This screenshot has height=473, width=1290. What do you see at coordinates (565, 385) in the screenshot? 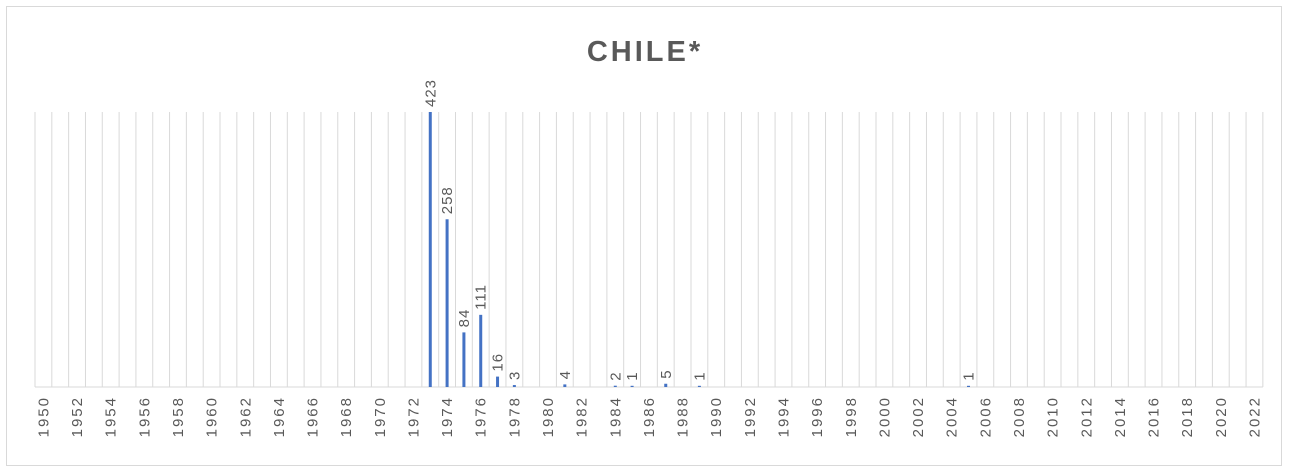
I see `bar-1981` at bounding box center [565, 385].